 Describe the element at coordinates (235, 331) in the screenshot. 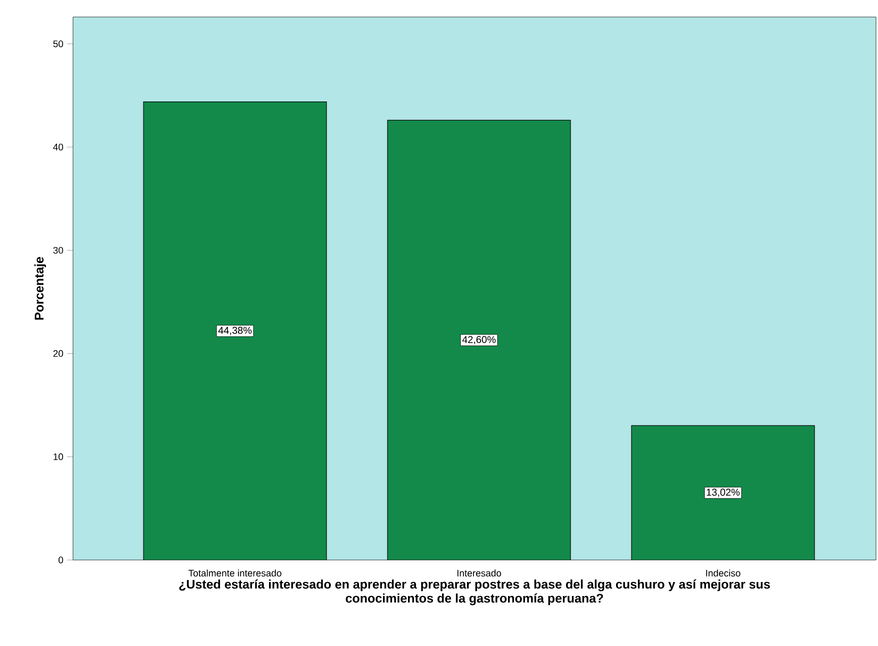

I see `data-label: 44,38%` at that location.